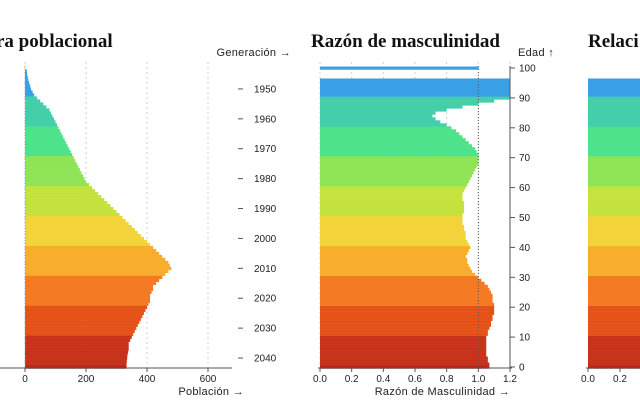  I want to click on y-tick-label: 1960, so click(265, 119).